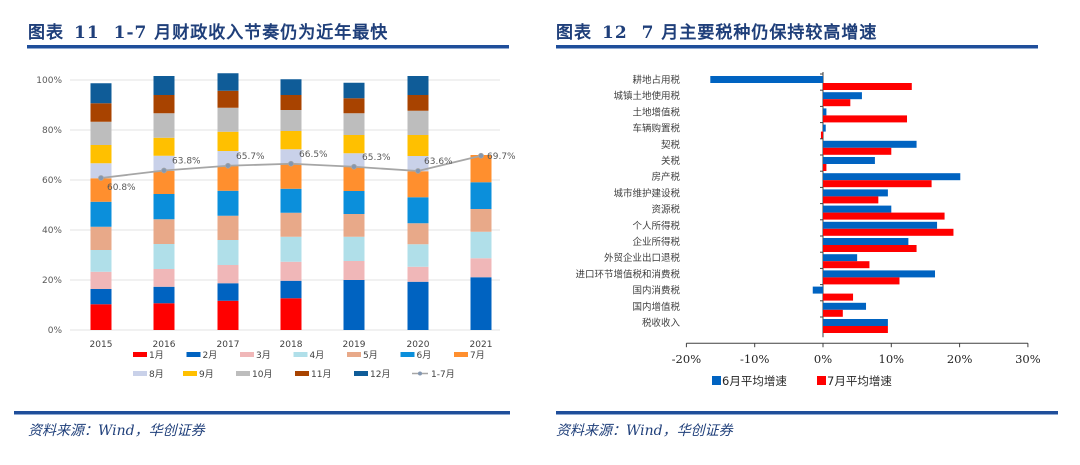 The height and width of the screenshot is (465, 1080). I want to click on bar-segment-2019-6月, so click(354, 202).